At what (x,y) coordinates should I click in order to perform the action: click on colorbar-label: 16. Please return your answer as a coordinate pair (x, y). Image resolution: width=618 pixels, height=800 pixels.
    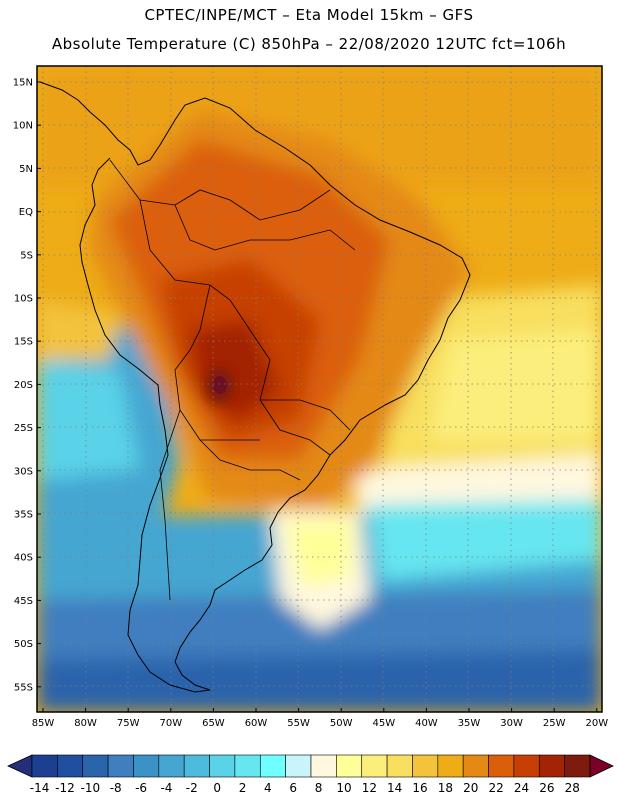
    Looking at the image, I should click on (419, 788).